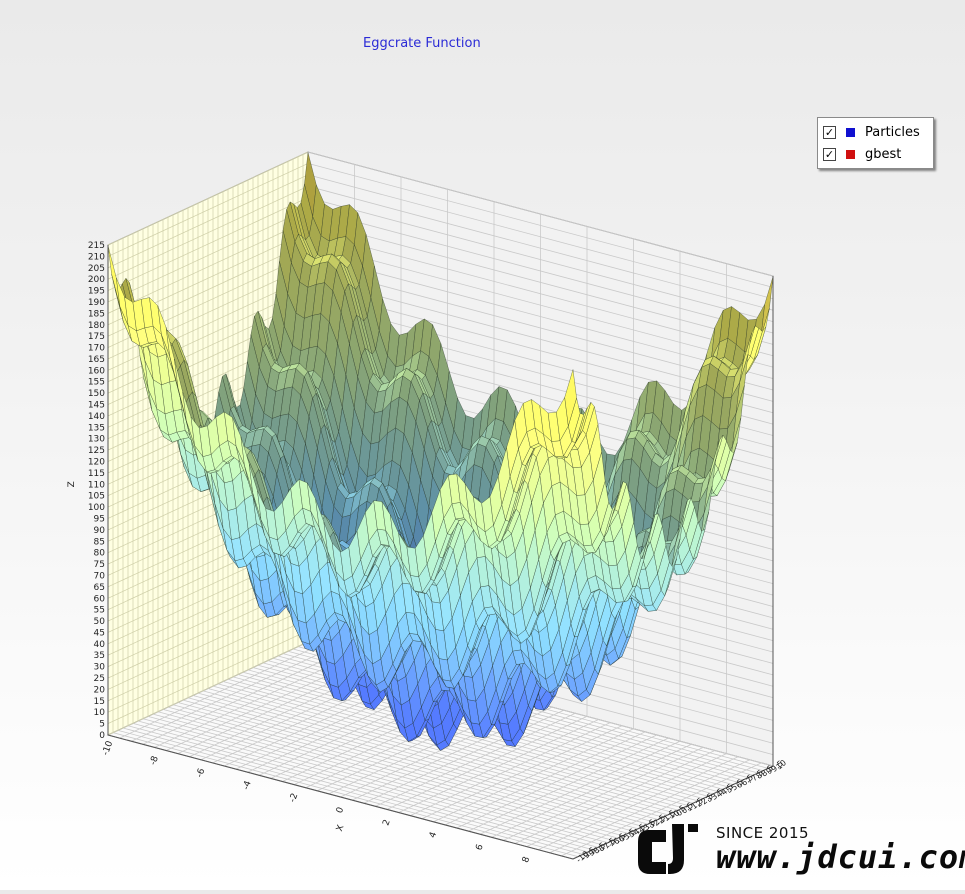  Describe the element at coordinates (850, 154) in the screenshot. I see `legend-swatch-gbest` at that location.